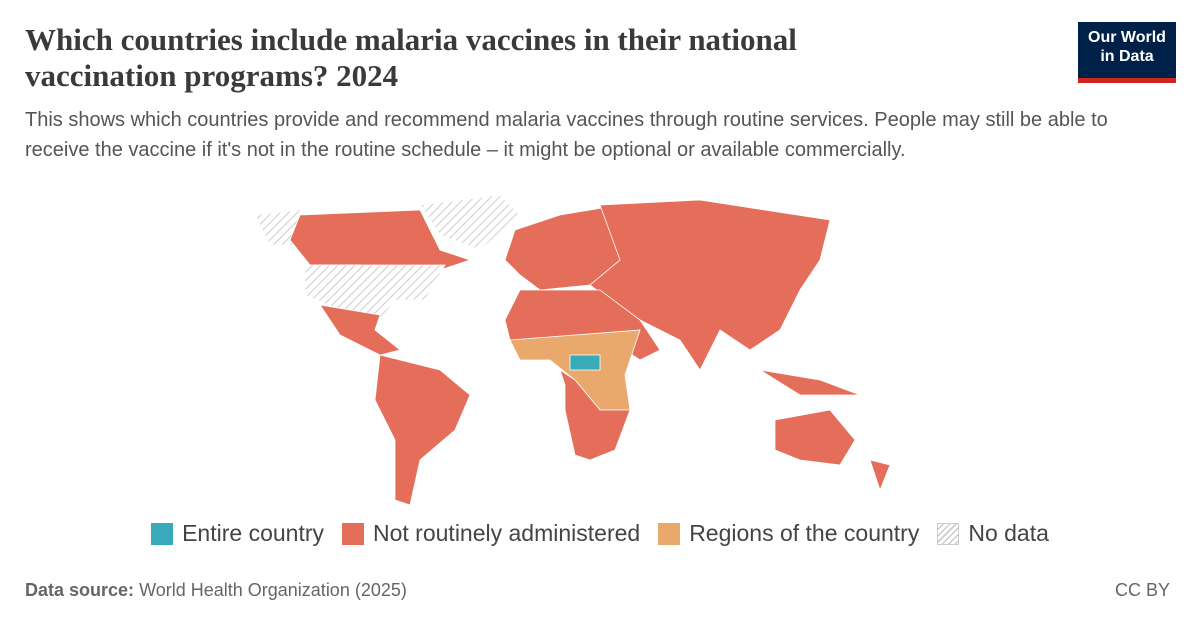 The image size is (1200, 627). What do you see at coordinates (422, 430) in the screenshot?
I see `south-america` at bounding box center [422, 430].